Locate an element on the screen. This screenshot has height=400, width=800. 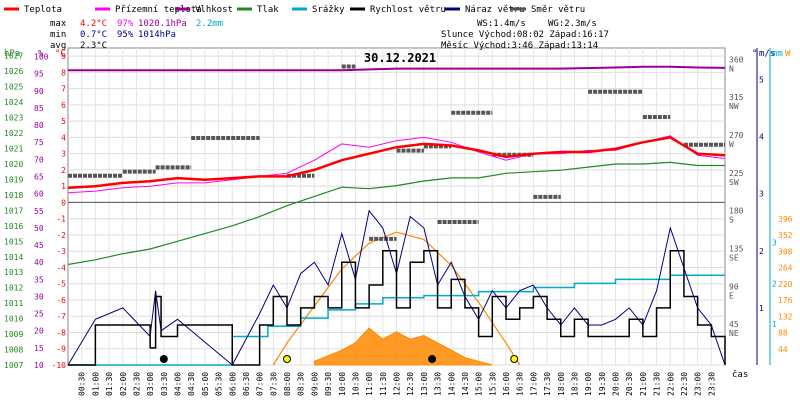
tick-x: 19:30 is located at coordinates (602, 384).